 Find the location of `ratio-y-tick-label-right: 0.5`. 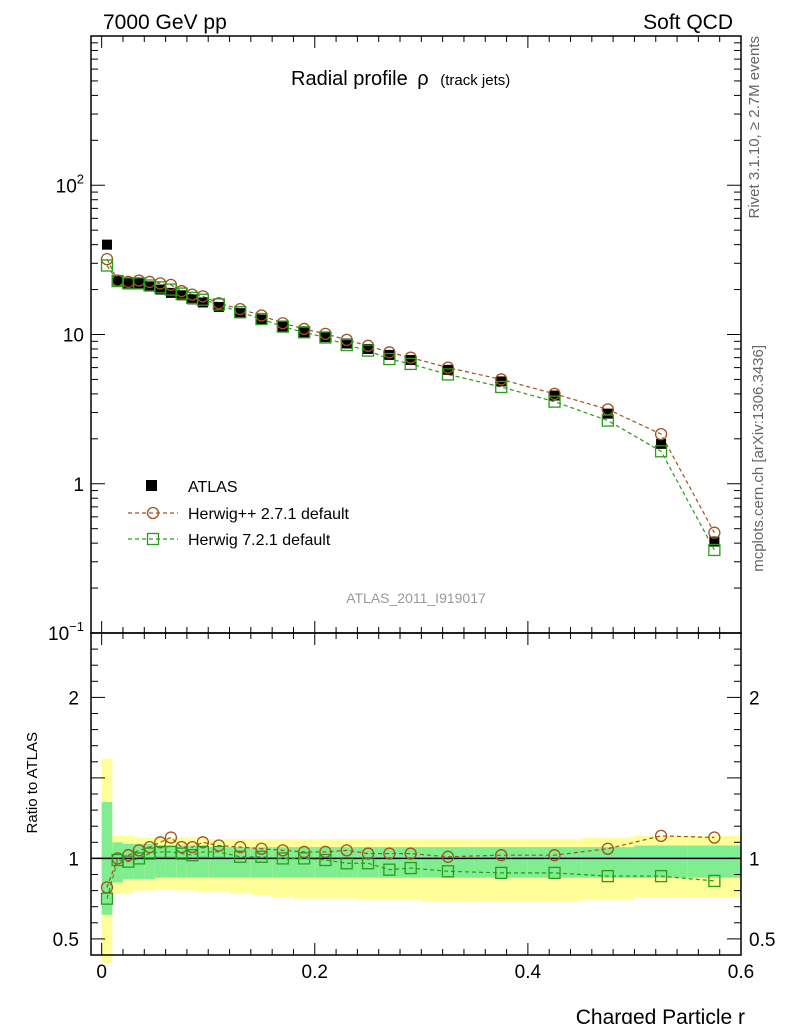

ratio-y-tick-label-right: 0.5 is located at coordinates (762, 940).